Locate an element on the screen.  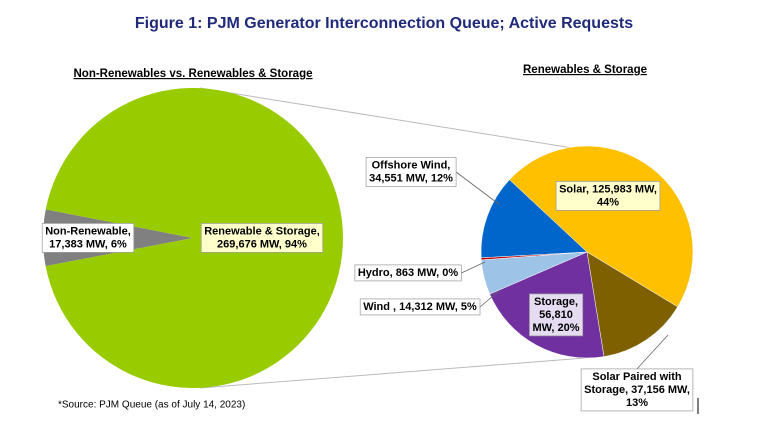
source-note: *Source: PJM Queue (as of July 14, 2023) is located at coordinates (151, 405).